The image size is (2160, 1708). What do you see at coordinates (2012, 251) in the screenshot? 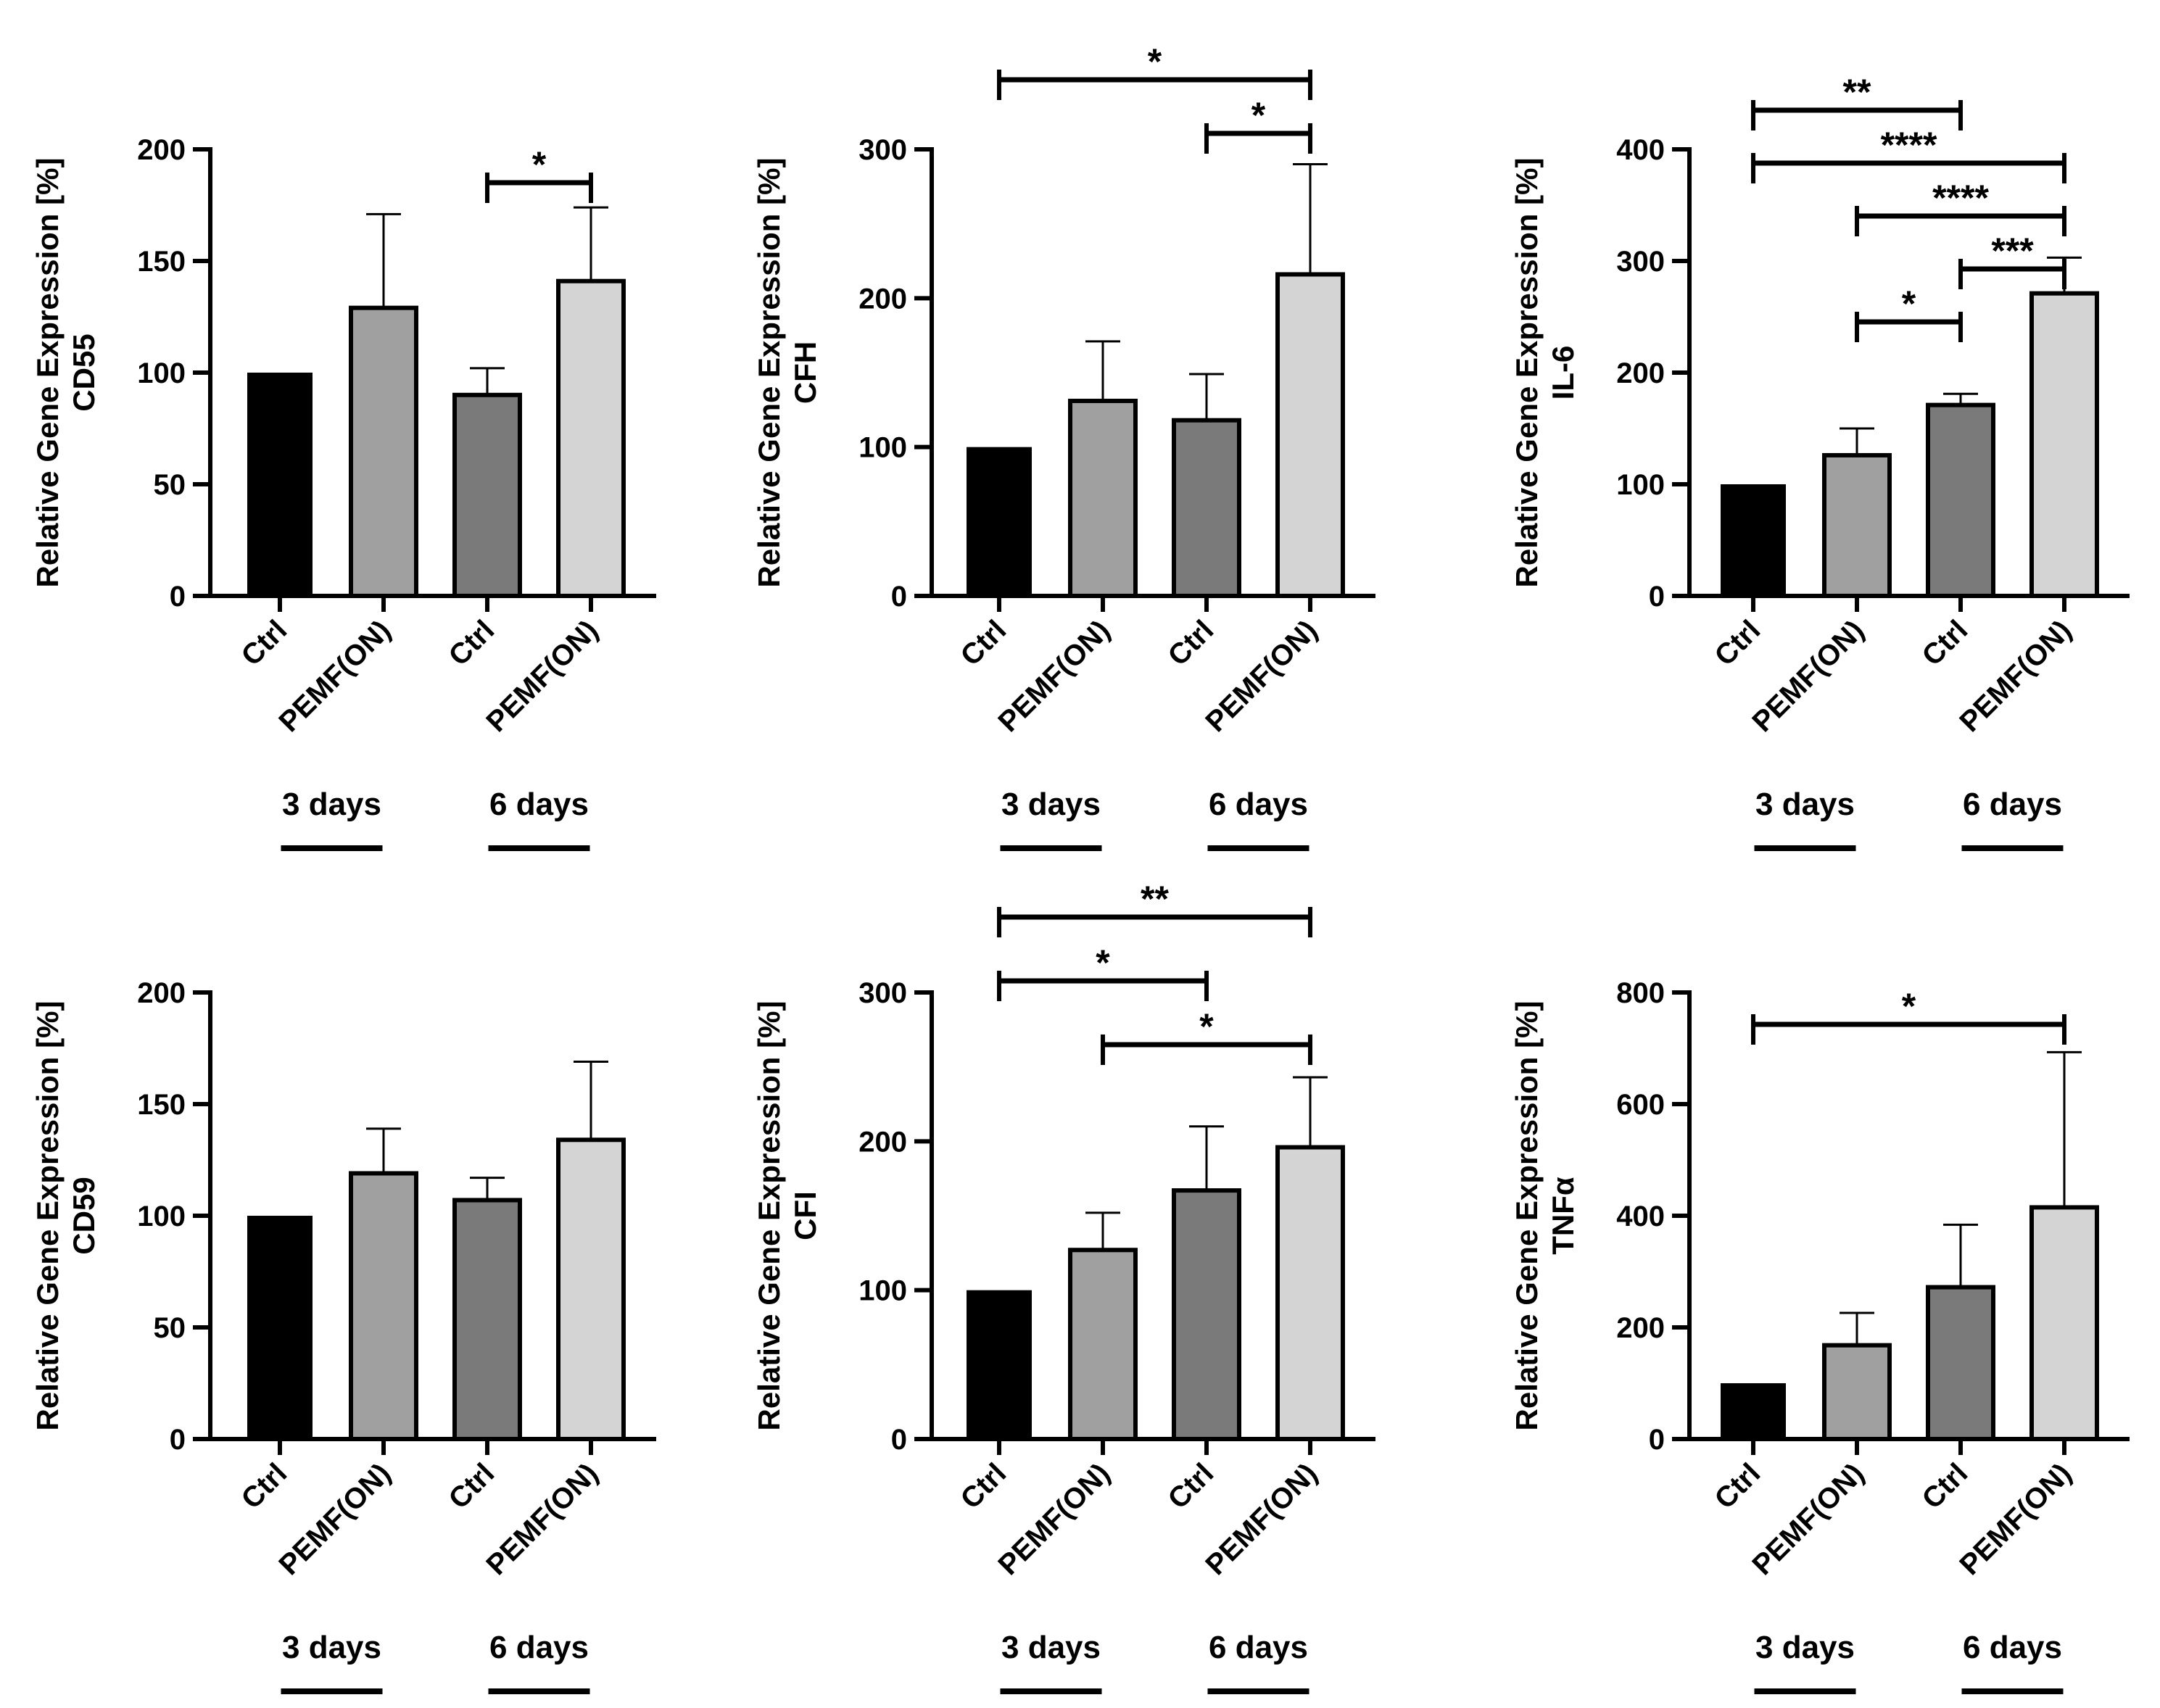
I see `significance-label: ***` at bounding box center [2012, 251].